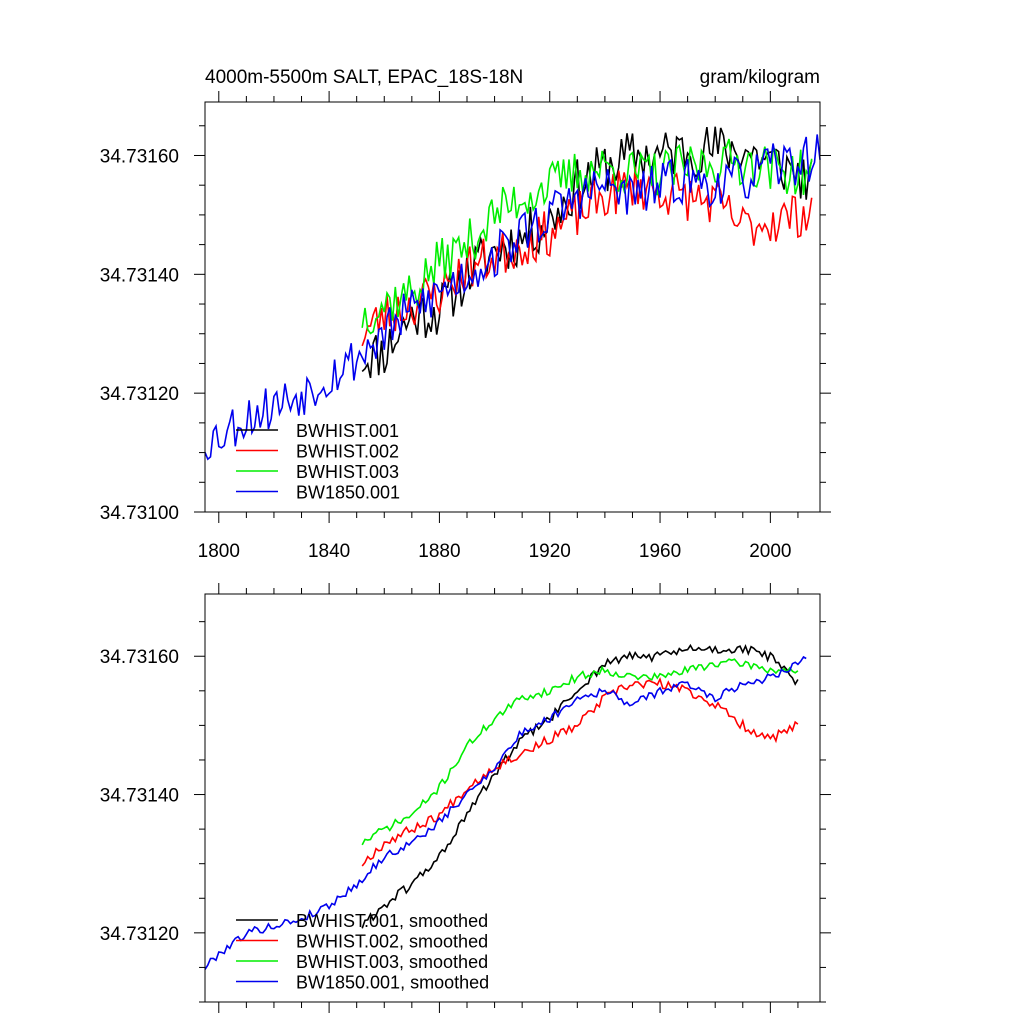 This screenshot has height=1024, width=1024. I want to click on legend-label: BWHIST.002, smoothed, so click(392, 942).